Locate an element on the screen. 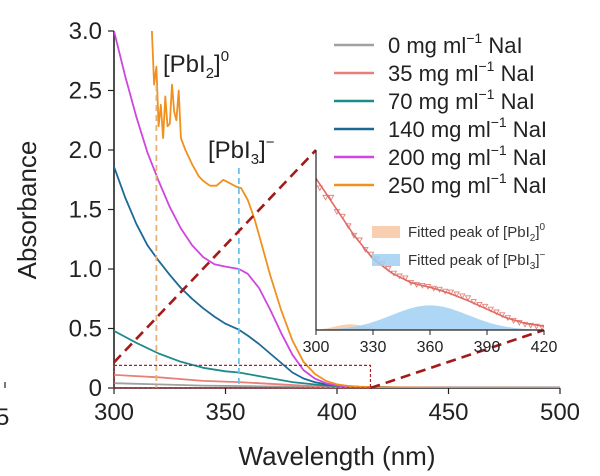  y-tick-label: 3.0 is located at coordinates (85, 31).